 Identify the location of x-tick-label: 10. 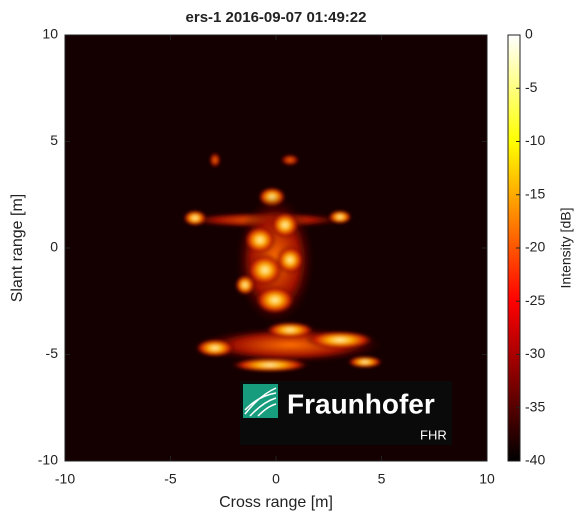
(487, 479).